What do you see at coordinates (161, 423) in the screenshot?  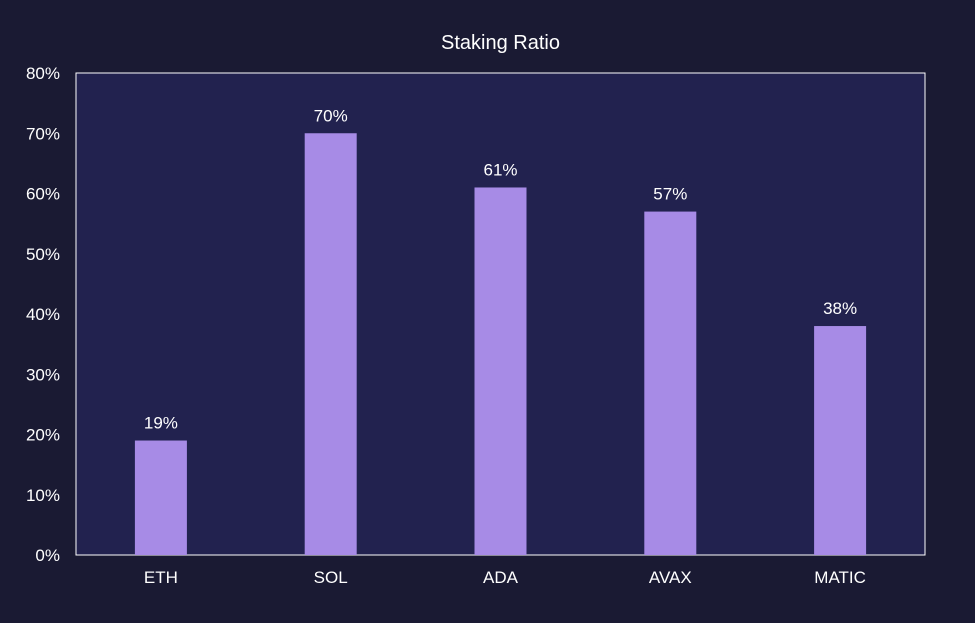 I see `data-label-eth: 19%` at bounding box center [161, 423].